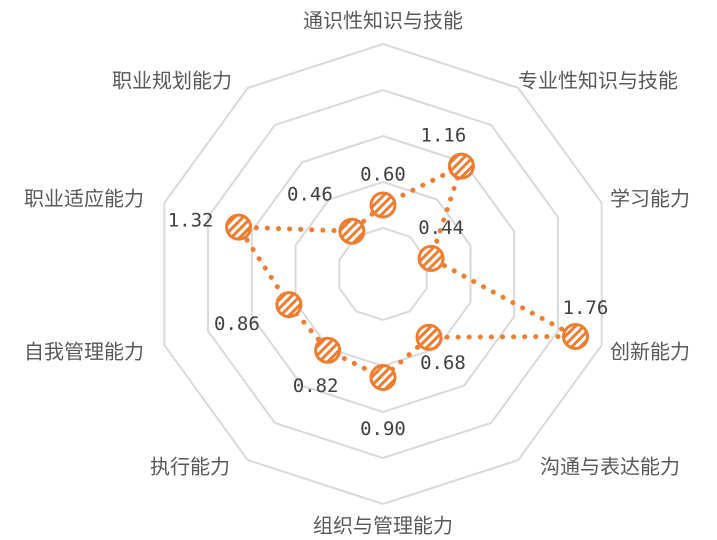 This screenshot has width=717, height=540. What do you see at coordinates (191, 221) in the screenshot?
I see `data-label: 1.32` at bounding box center [191, 221].